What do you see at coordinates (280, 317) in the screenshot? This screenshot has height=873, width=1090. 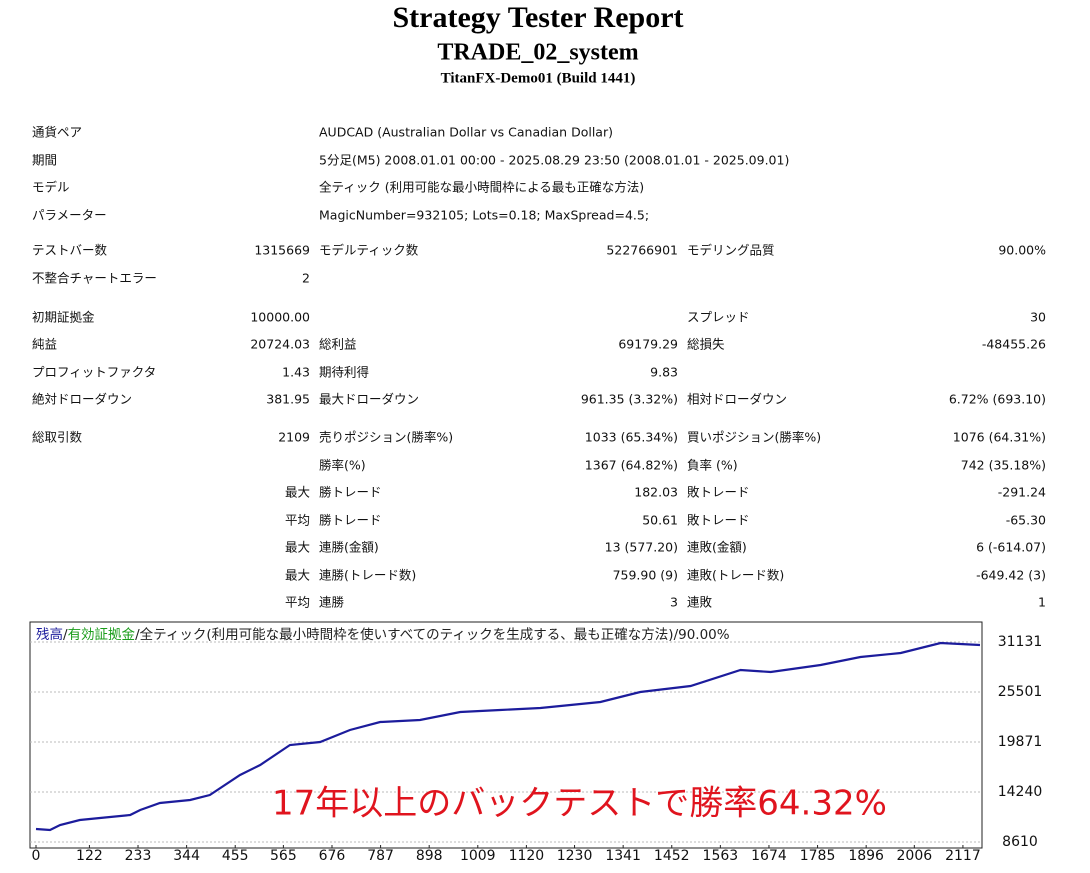 I see `cell-value: 10000.00` at bounding box center [280, 317].